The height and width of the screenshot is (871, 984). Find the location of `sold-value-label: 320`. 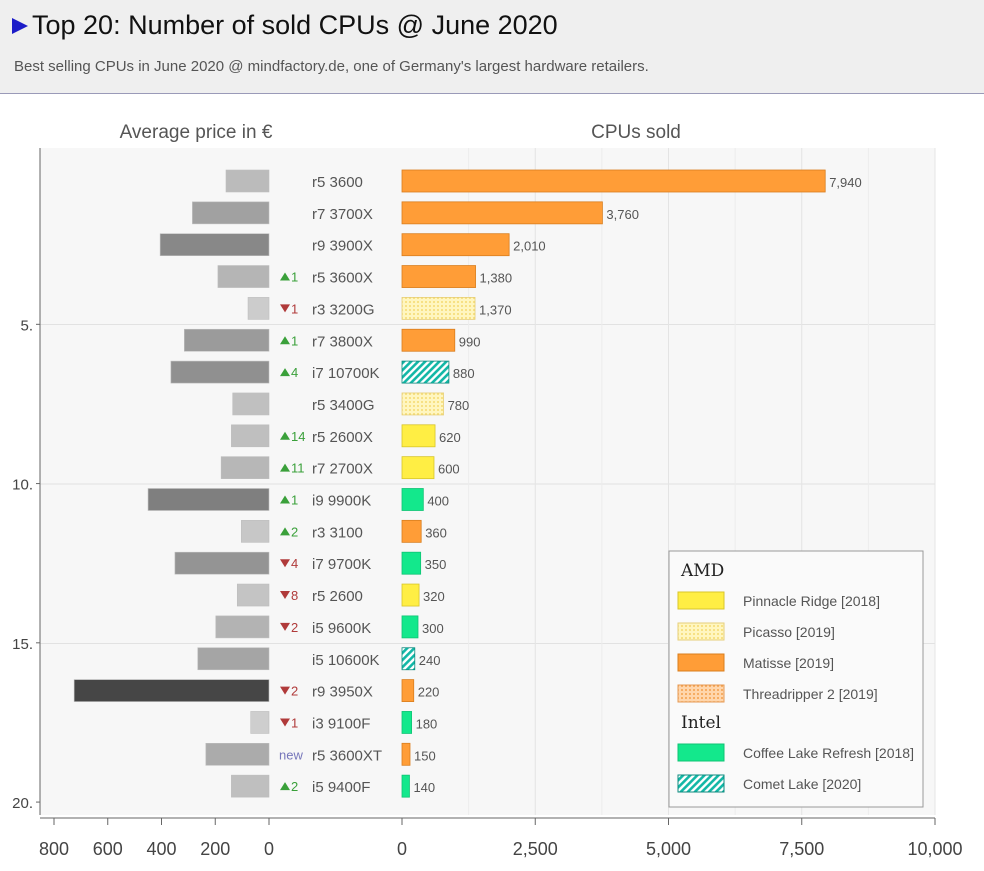

sold-value-label: 320 is located at coordinates (434, 596).